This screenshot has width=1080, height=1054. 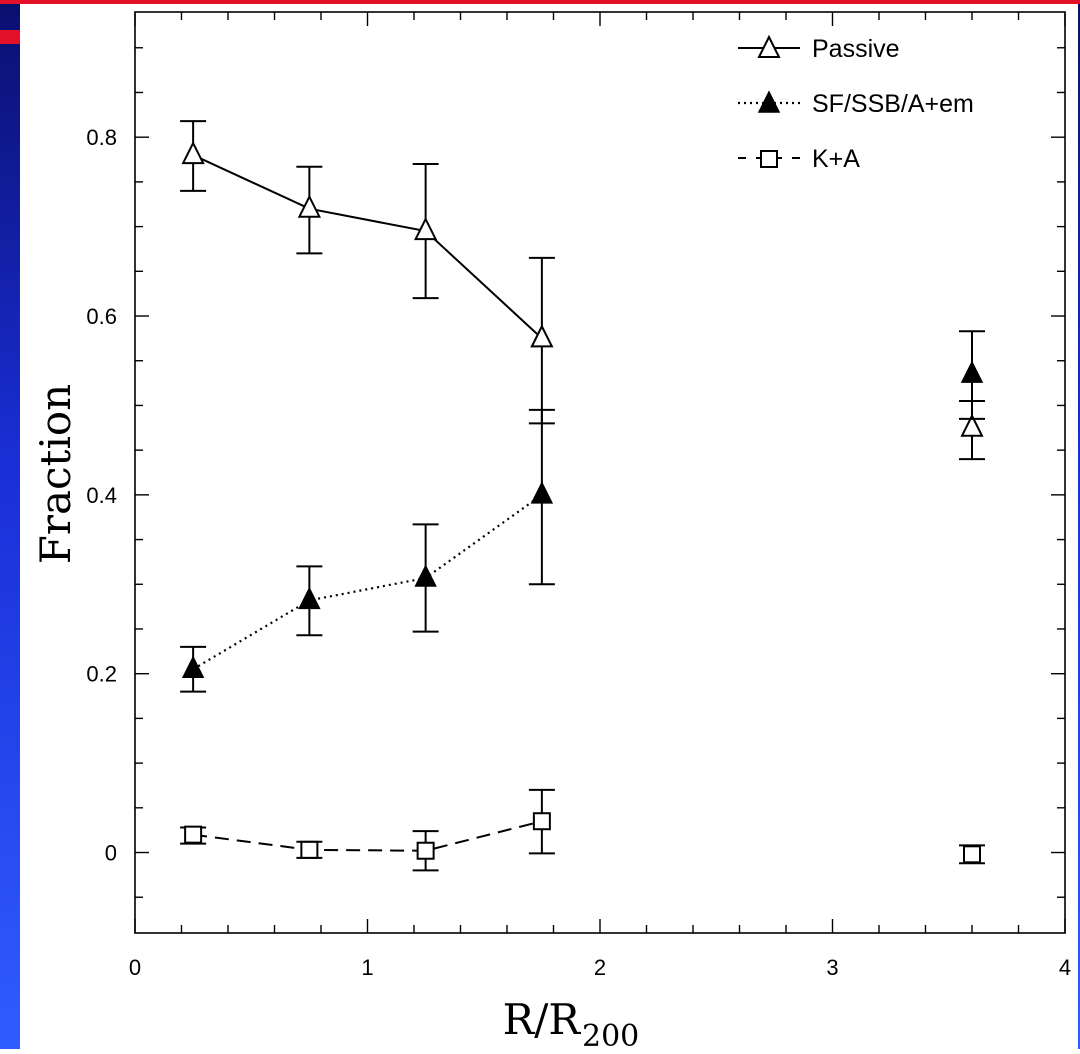 I want to click on x-tick-label: 1, so click(x=367, y=967).